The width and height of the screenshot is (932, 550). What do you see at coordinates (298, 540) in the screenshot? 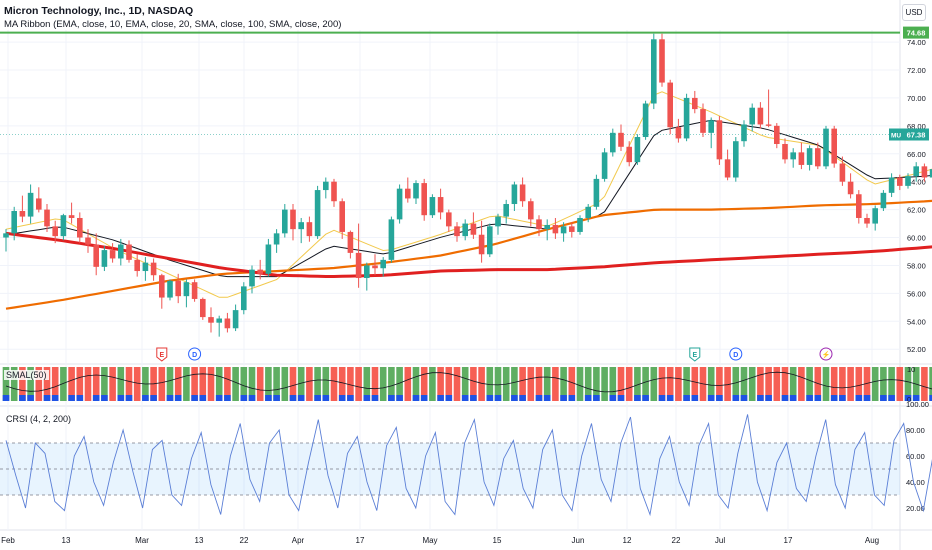
I see `x-tick-label: Apr` at bounding box center [298, 540].